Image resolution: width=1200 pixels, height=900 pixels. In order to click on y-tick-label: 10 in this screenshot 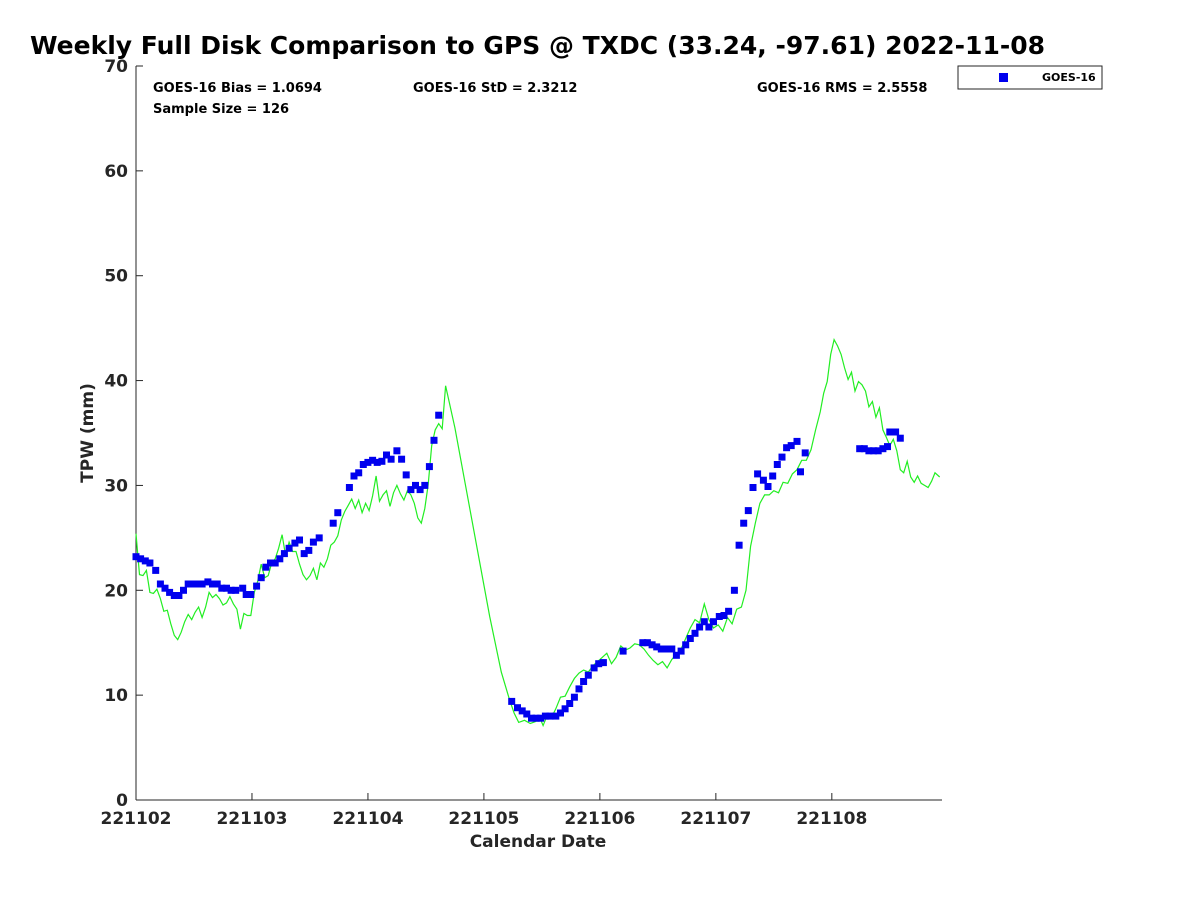, I will do `click(116, 696)`.